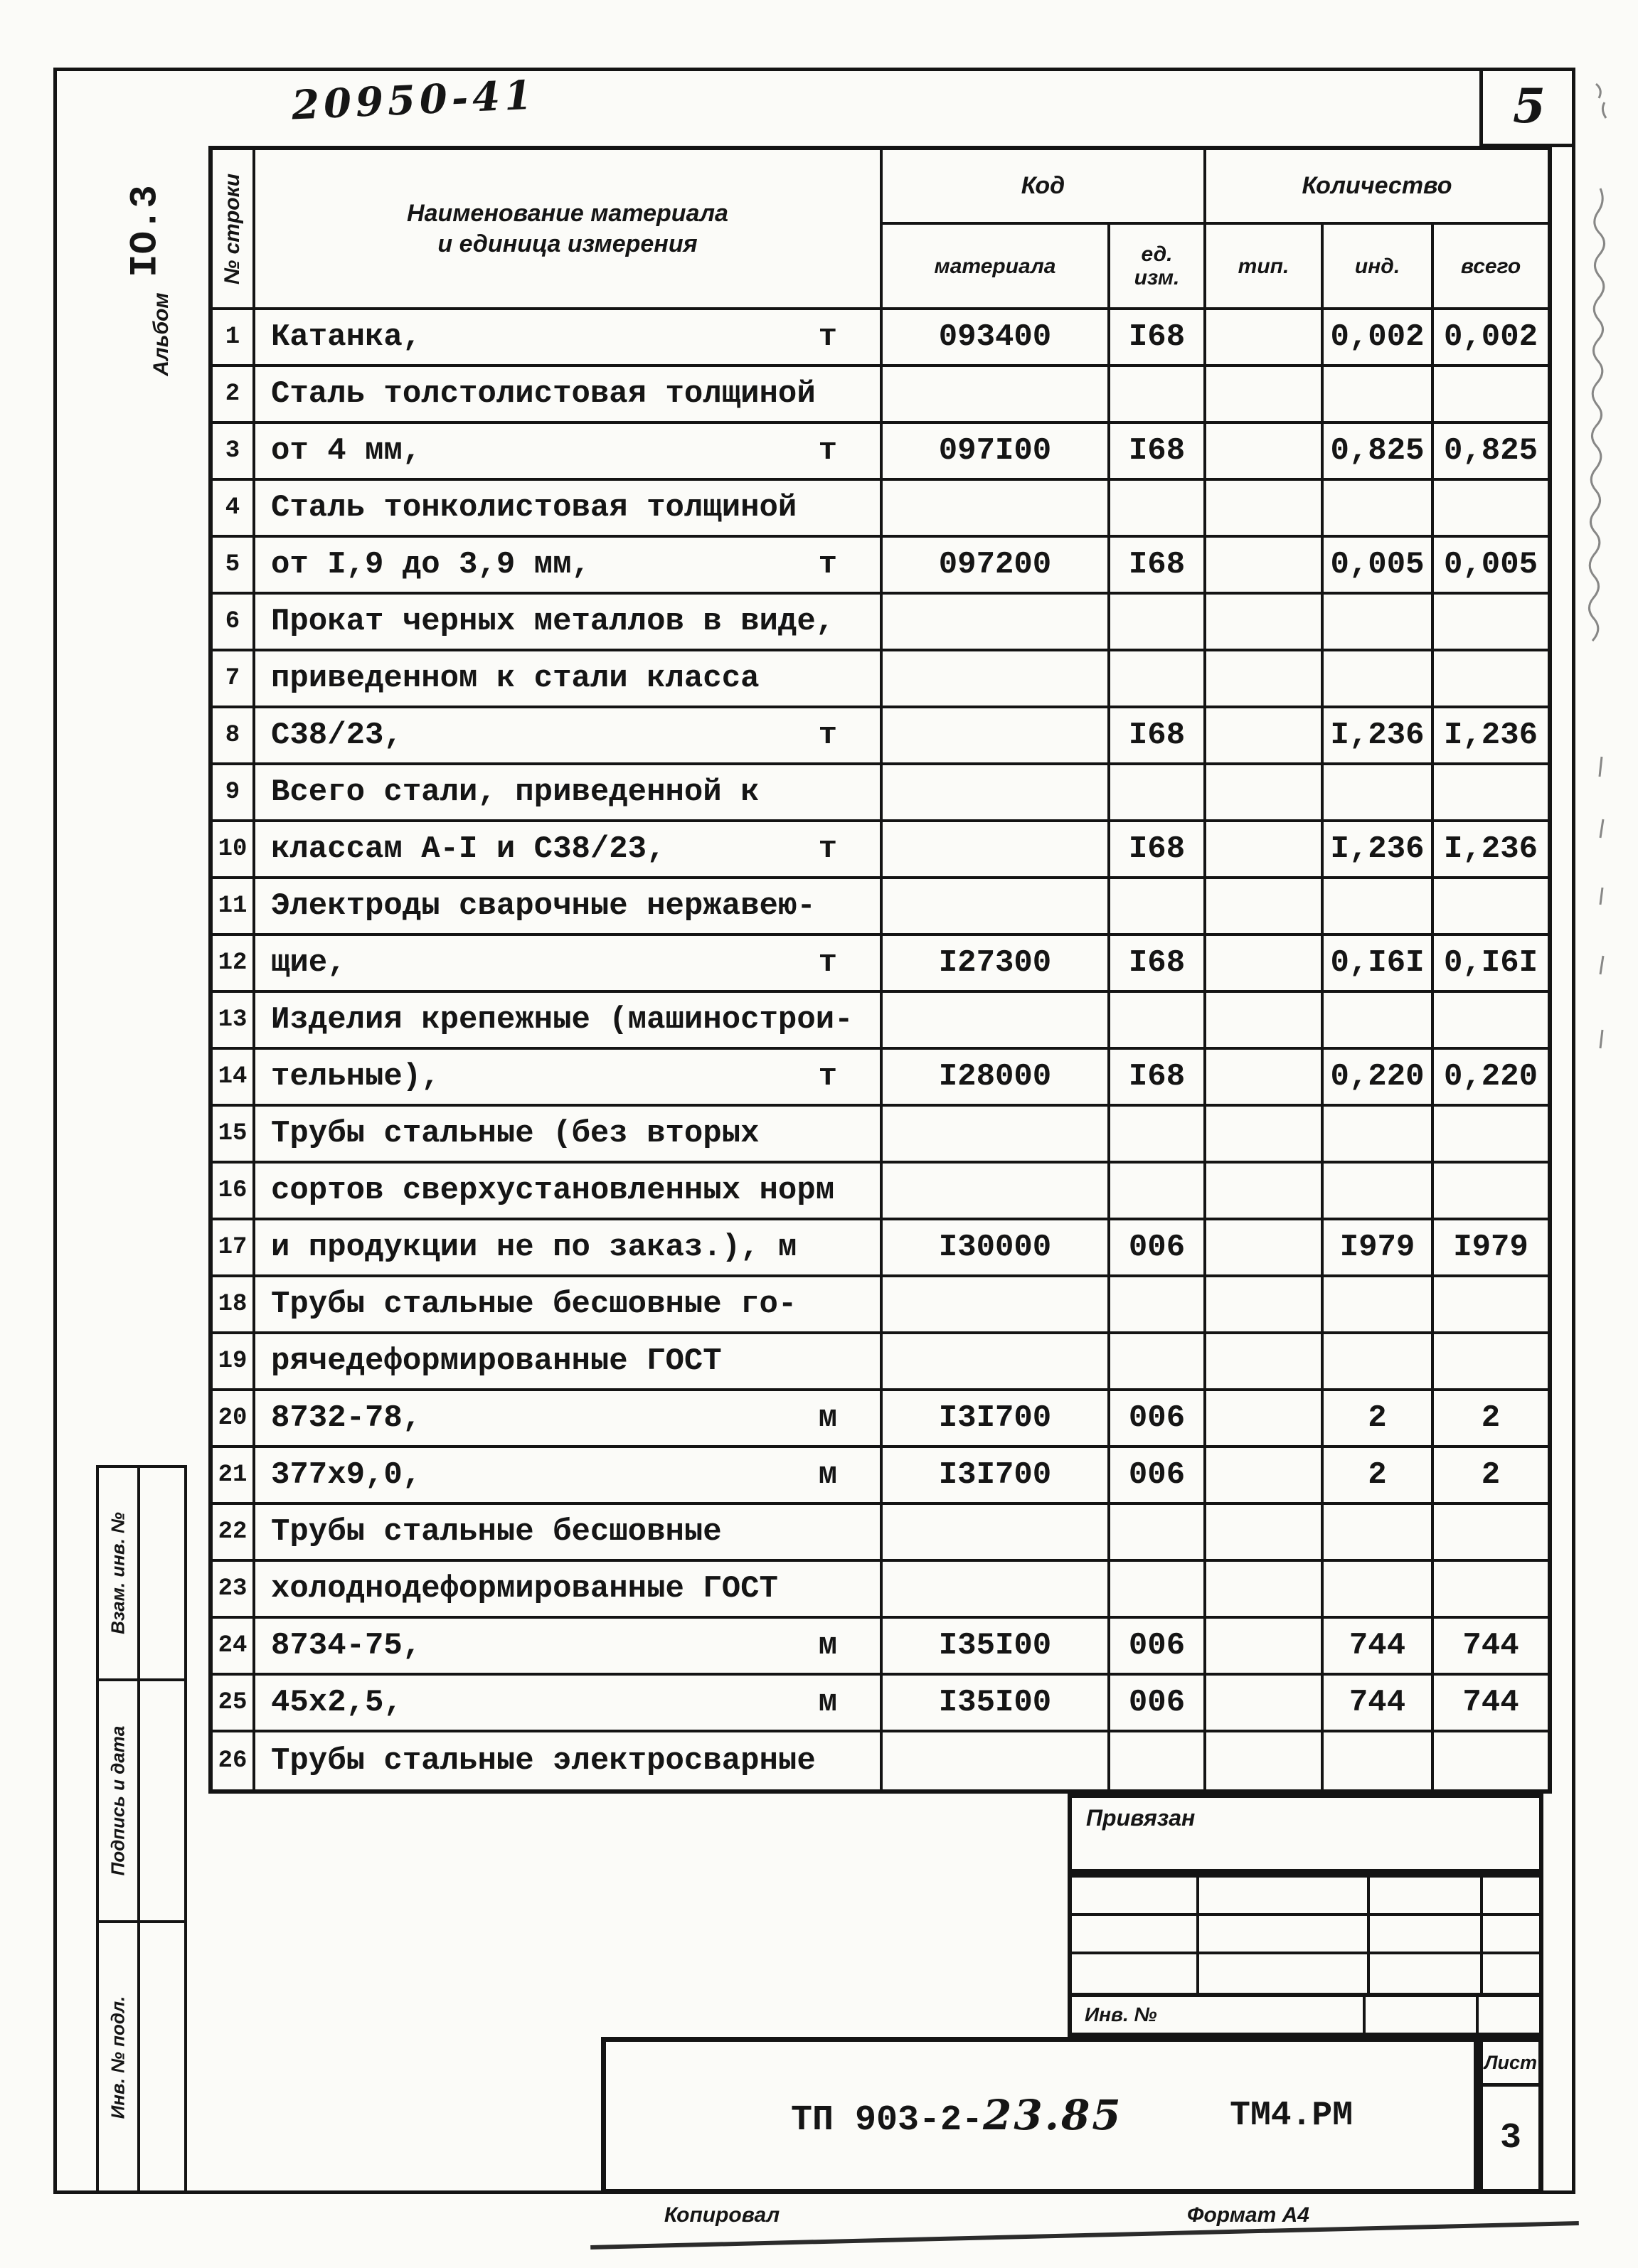 The image size is (1638, 2268). Describe the element at coordinates (569, 452) in the screenshot. I see `material-name-cell: от 4 мм, т` at that location.